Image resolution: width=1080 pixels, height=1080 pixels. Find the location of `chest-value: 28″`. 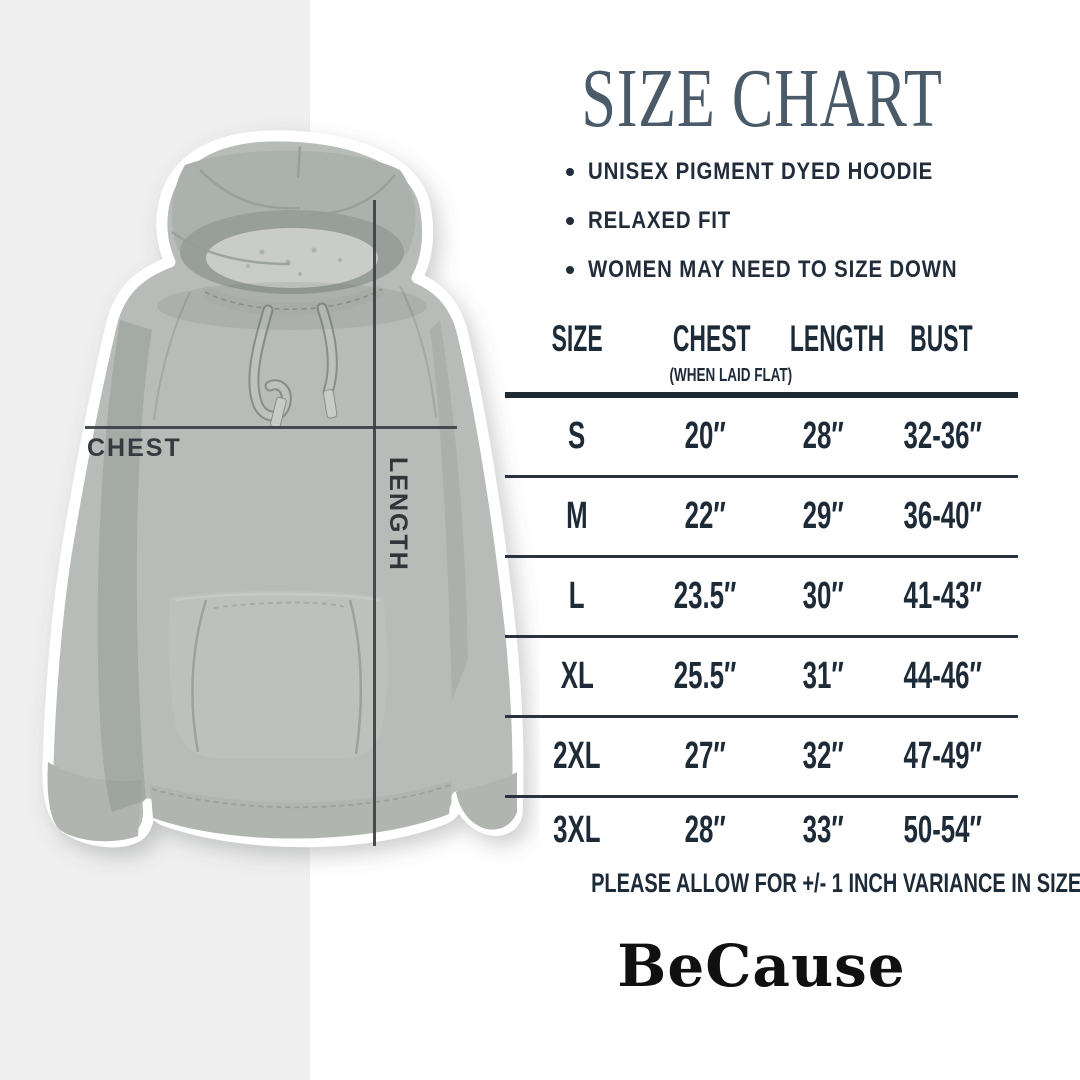

chest-value: 28″ is located at coordinates (705, 829).